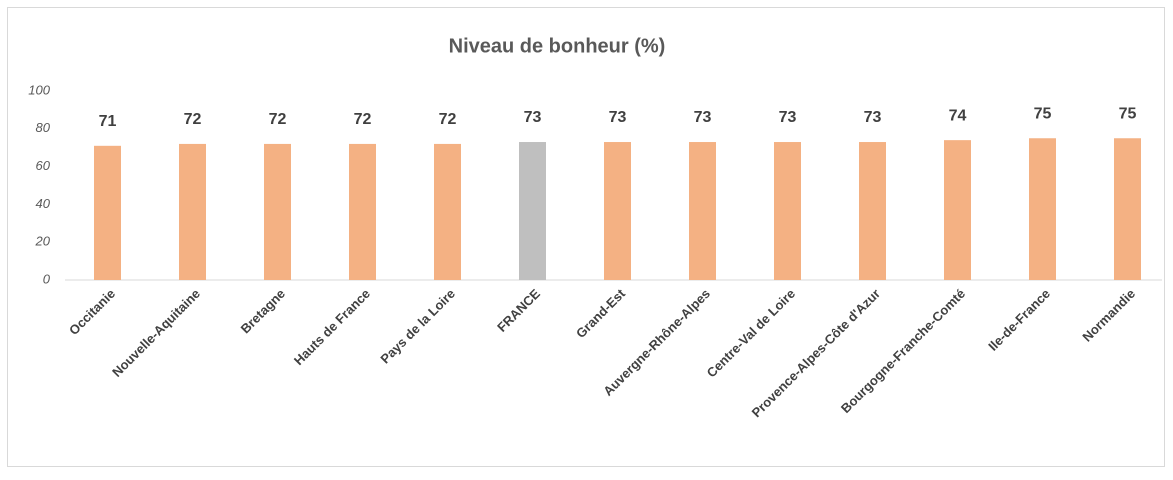 This screenshot has width=1173, height=480. I want to click on y-tick-label: 100, so click(39, 89).